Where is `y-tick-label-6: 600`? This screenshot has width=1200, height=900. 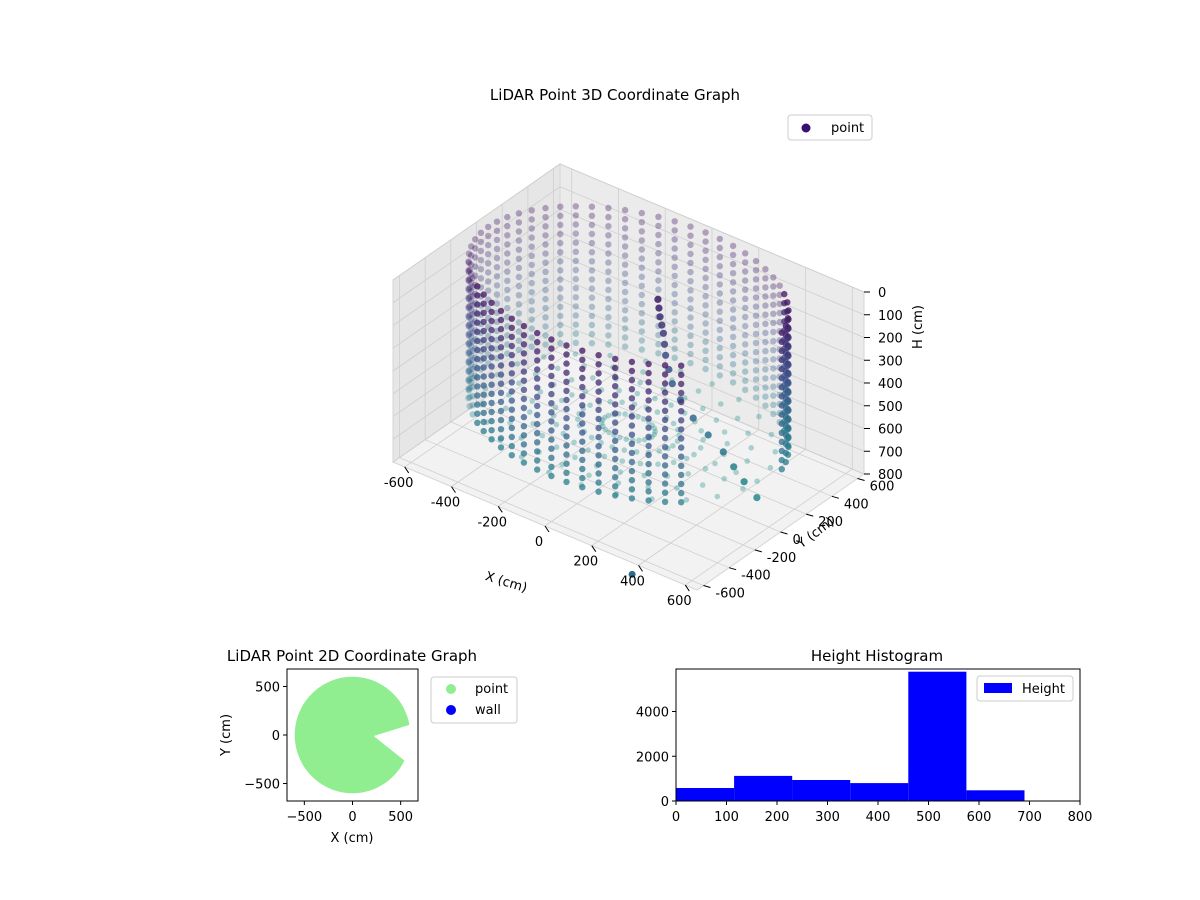 y-tick-label-6: 600 is located at coordinates (882, 486).